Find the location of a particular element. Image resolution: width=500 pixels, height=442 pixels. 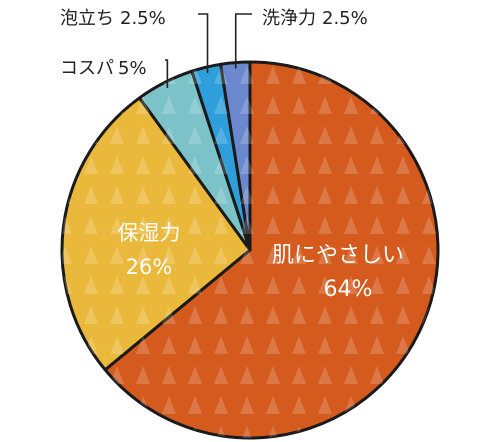

callout-lines is located at coordinates (208, 50).